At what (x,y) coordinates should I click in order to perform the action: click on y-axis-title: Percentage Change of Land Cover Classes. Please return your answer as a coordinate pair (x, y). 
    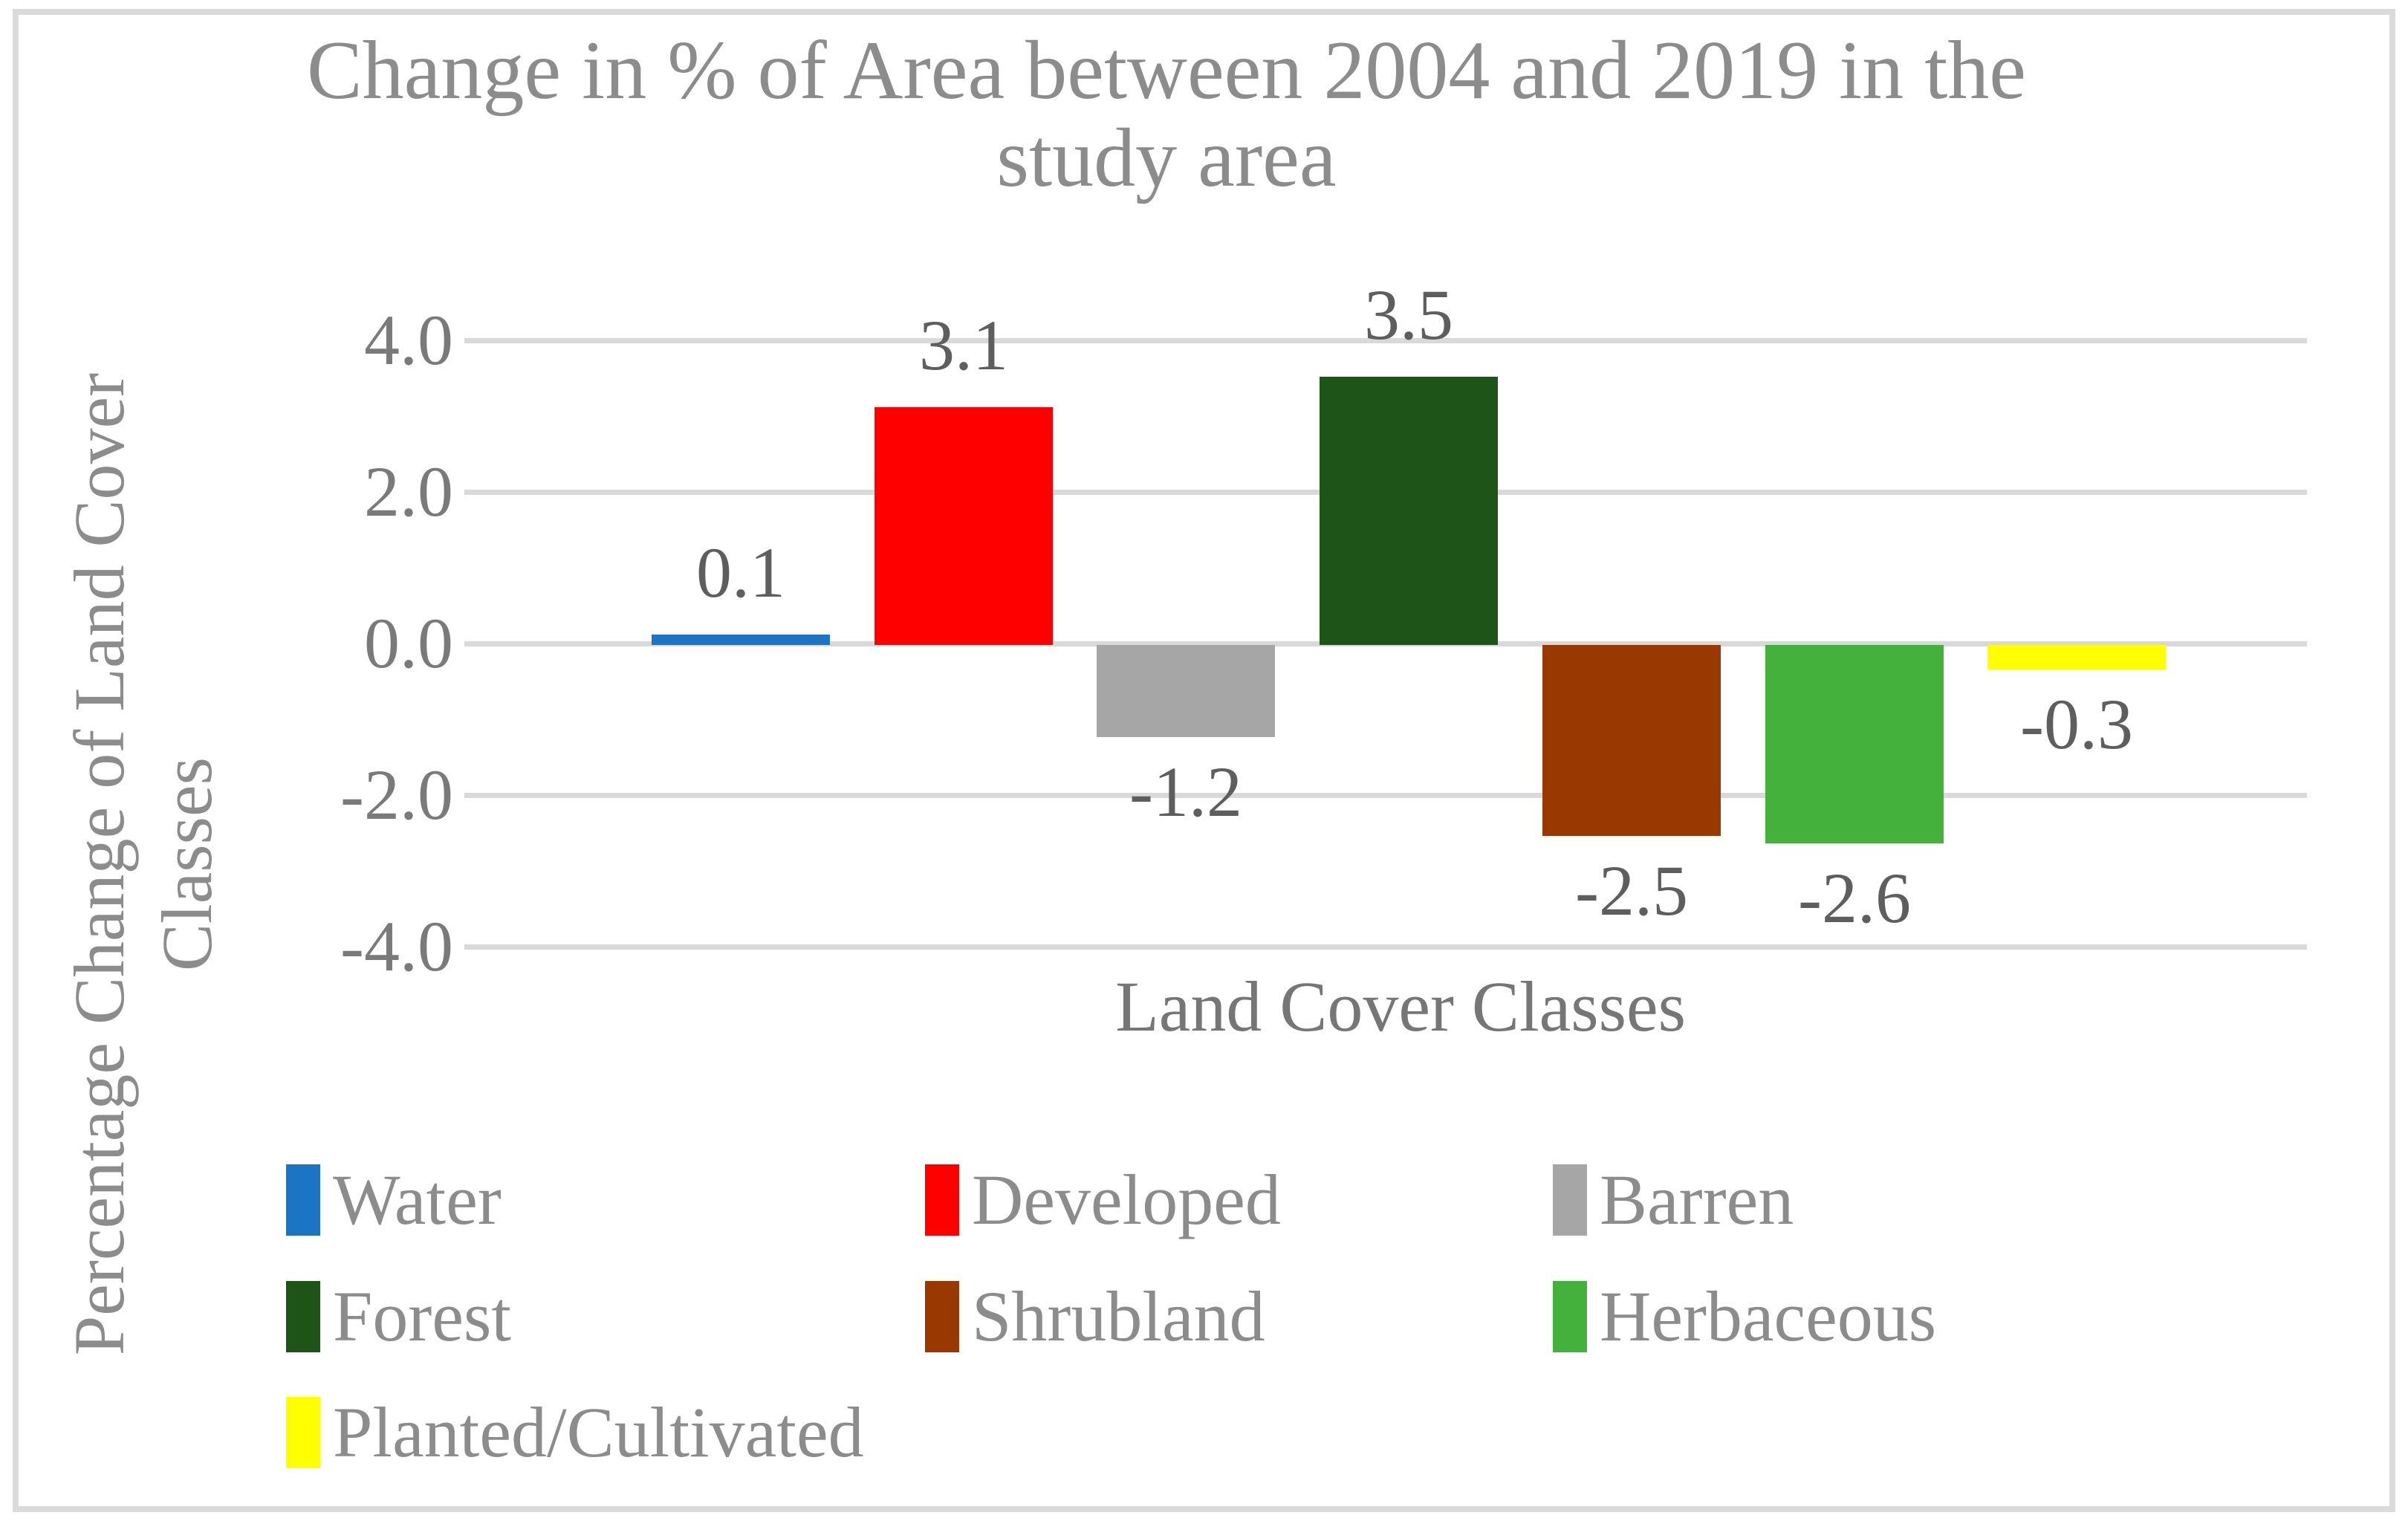
    Looking at the image, I should click on (145, 864).